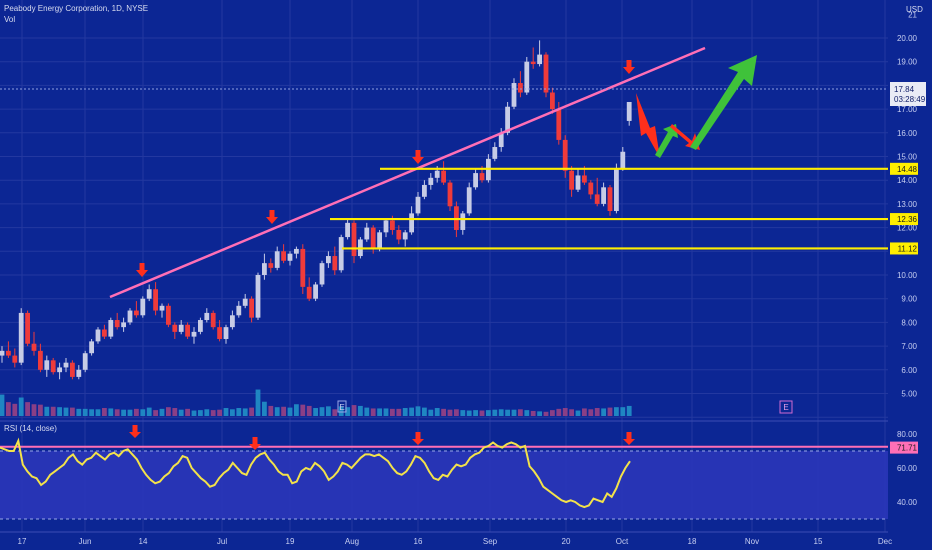 The image size is (932, 550). Describe the element at coordinates (490, 541) in the screenshot. I see `time-tick: Sep` at that location.